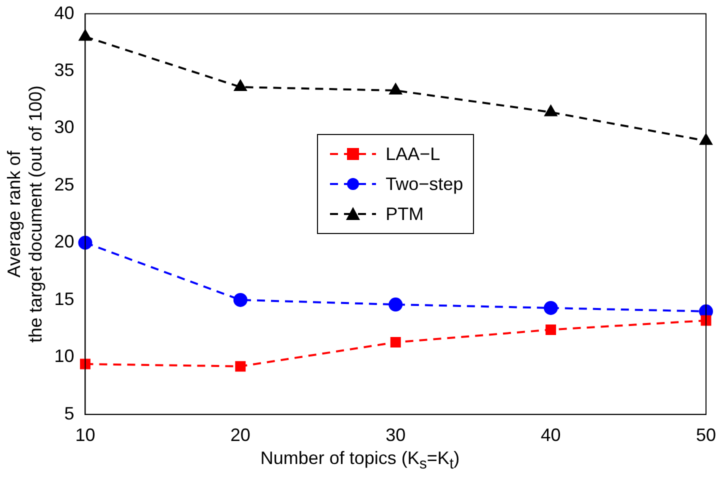 This screenshot has height=480, width=720. Describe the element at coordinates (64, 184) in the screenshot. I see `y-tick-label: 25` at that location.